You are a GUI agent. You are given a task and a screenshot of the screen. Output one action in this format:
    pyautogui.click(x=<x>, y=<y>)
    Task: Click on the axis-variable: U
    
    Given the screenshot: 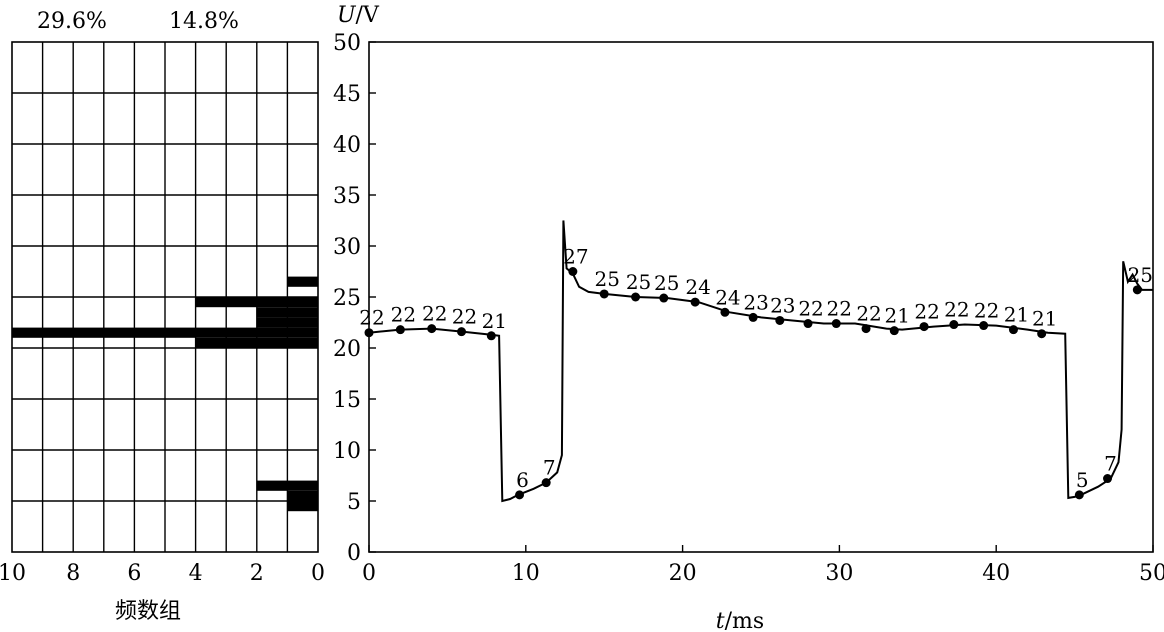 What is the action you would take?
    pyautogui.click(x=347, y=15)
    